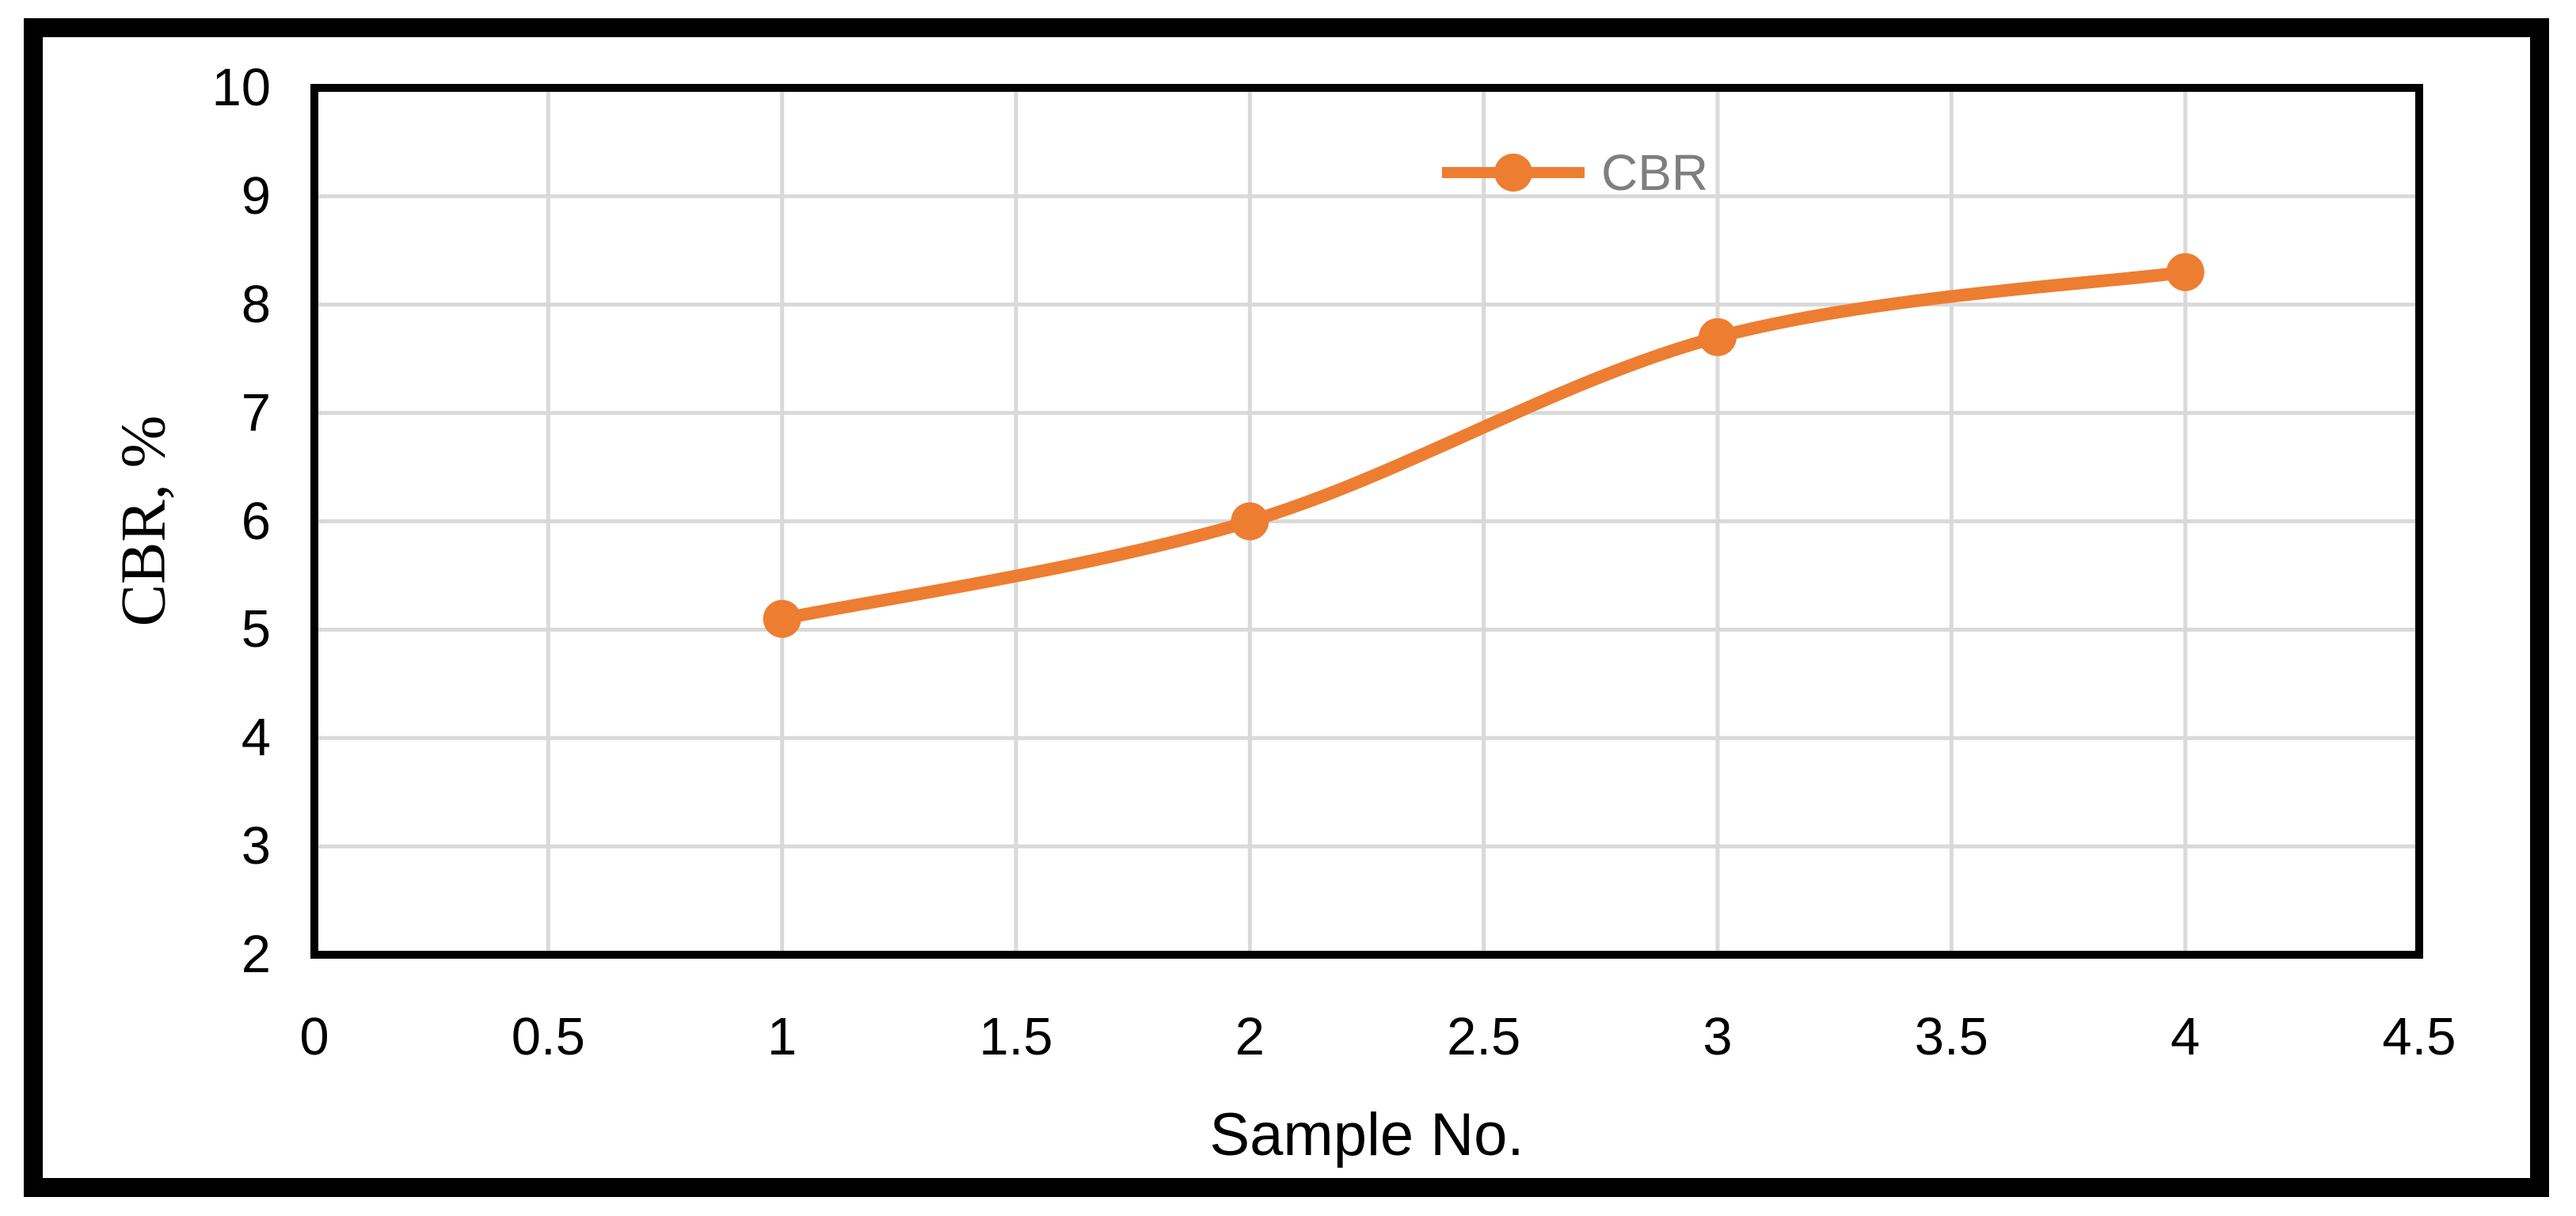 This screenshot has width=2576, height=1216. What do you see at coordinates (256, 738) in the screenshot?
I see `y-tick-label: 4` at bounding box center [256, 738].